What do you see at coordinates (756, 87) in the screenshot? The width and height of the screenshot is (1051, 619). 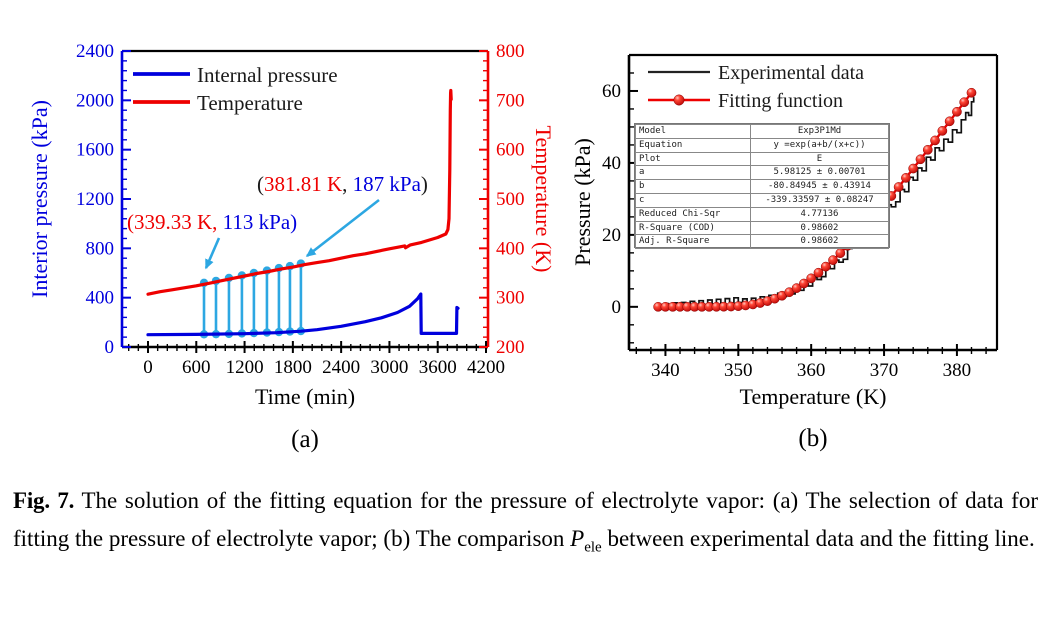 I see `legend-b: Experimental data Fitting function` at bounding box center [756, 87].